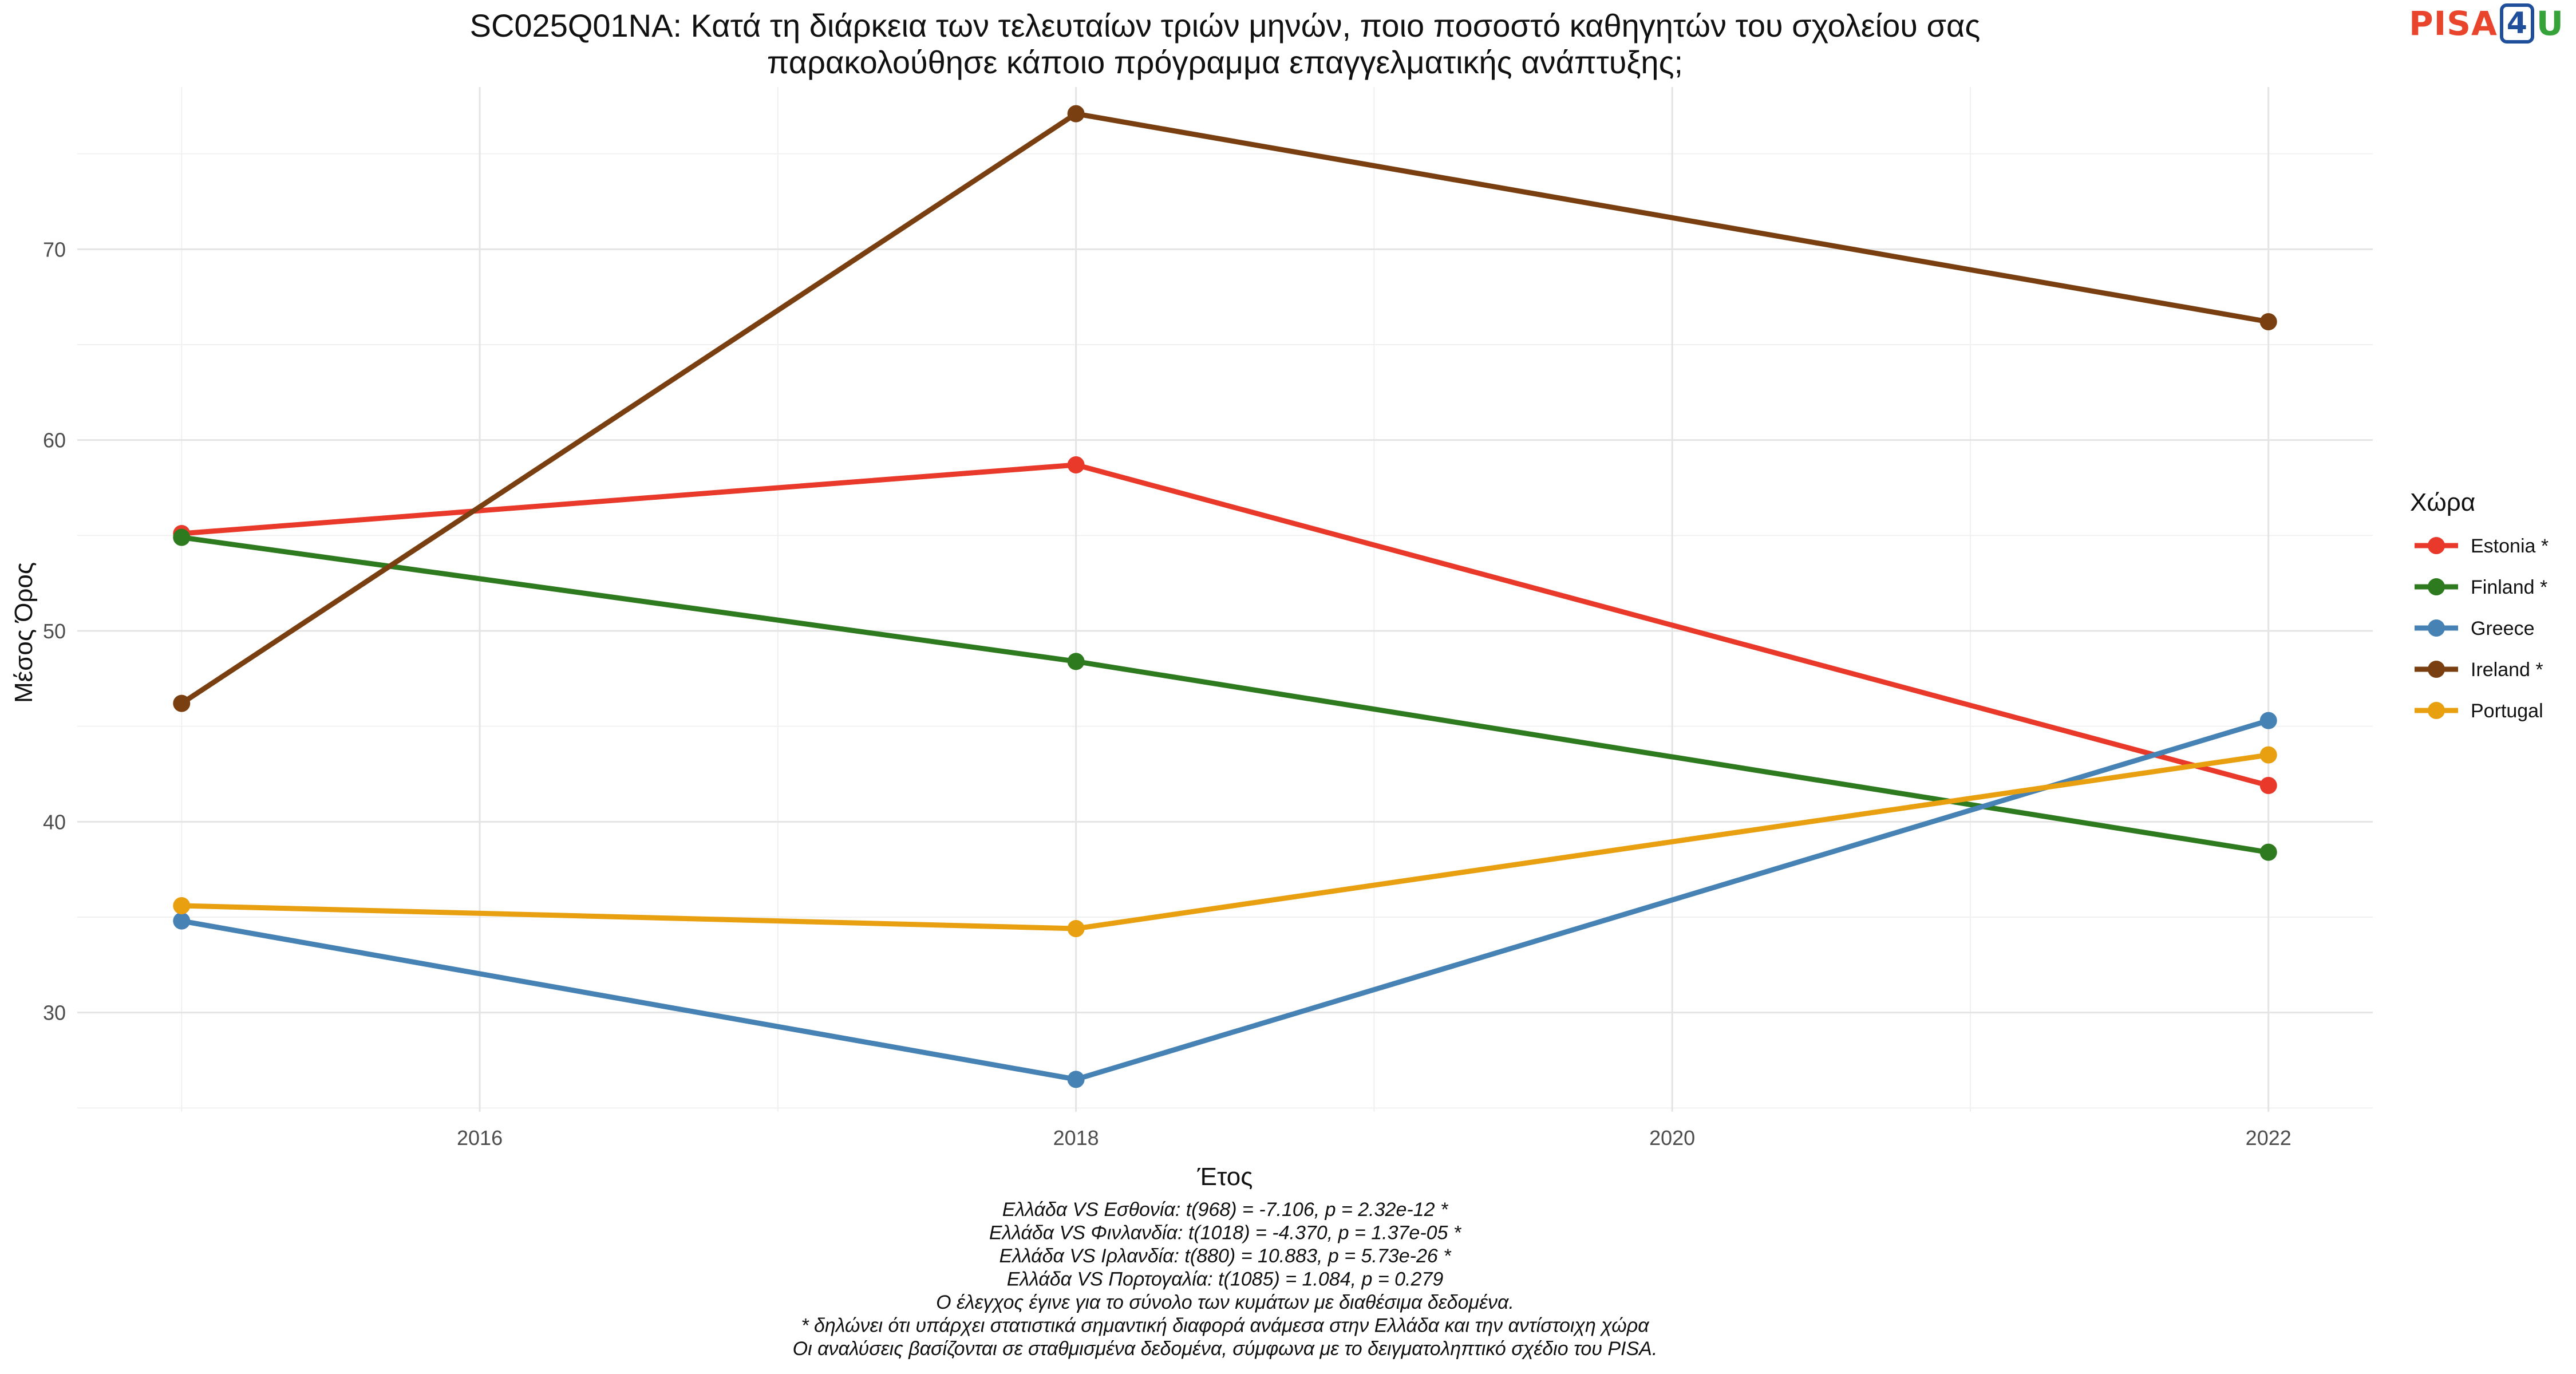 The width and height of the screenshot is (2576, 1374). I want to click on logo-text-four: 4, so click(2516, 24).